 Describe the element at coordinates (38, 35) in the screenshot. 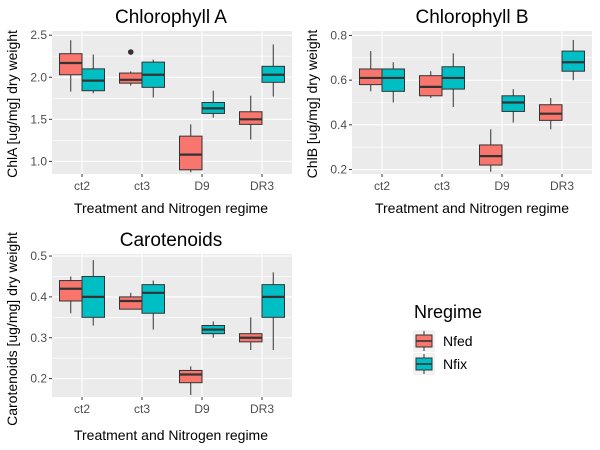

I see `y-tick-label: 2.5` at that location.